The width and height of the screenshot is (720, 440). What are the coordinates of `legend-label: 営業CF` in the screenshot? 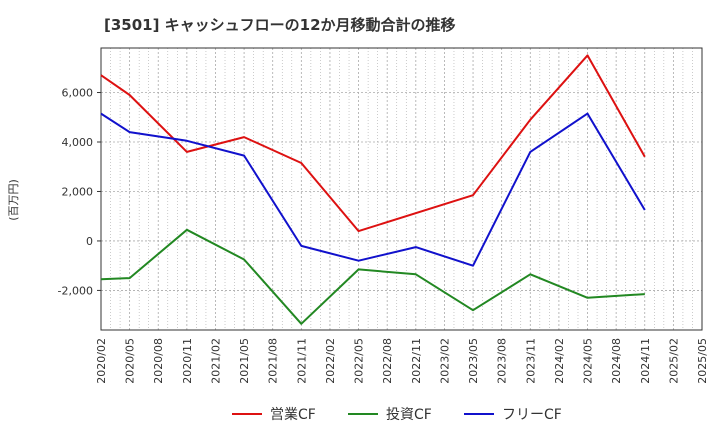 It's located at (293, 415).